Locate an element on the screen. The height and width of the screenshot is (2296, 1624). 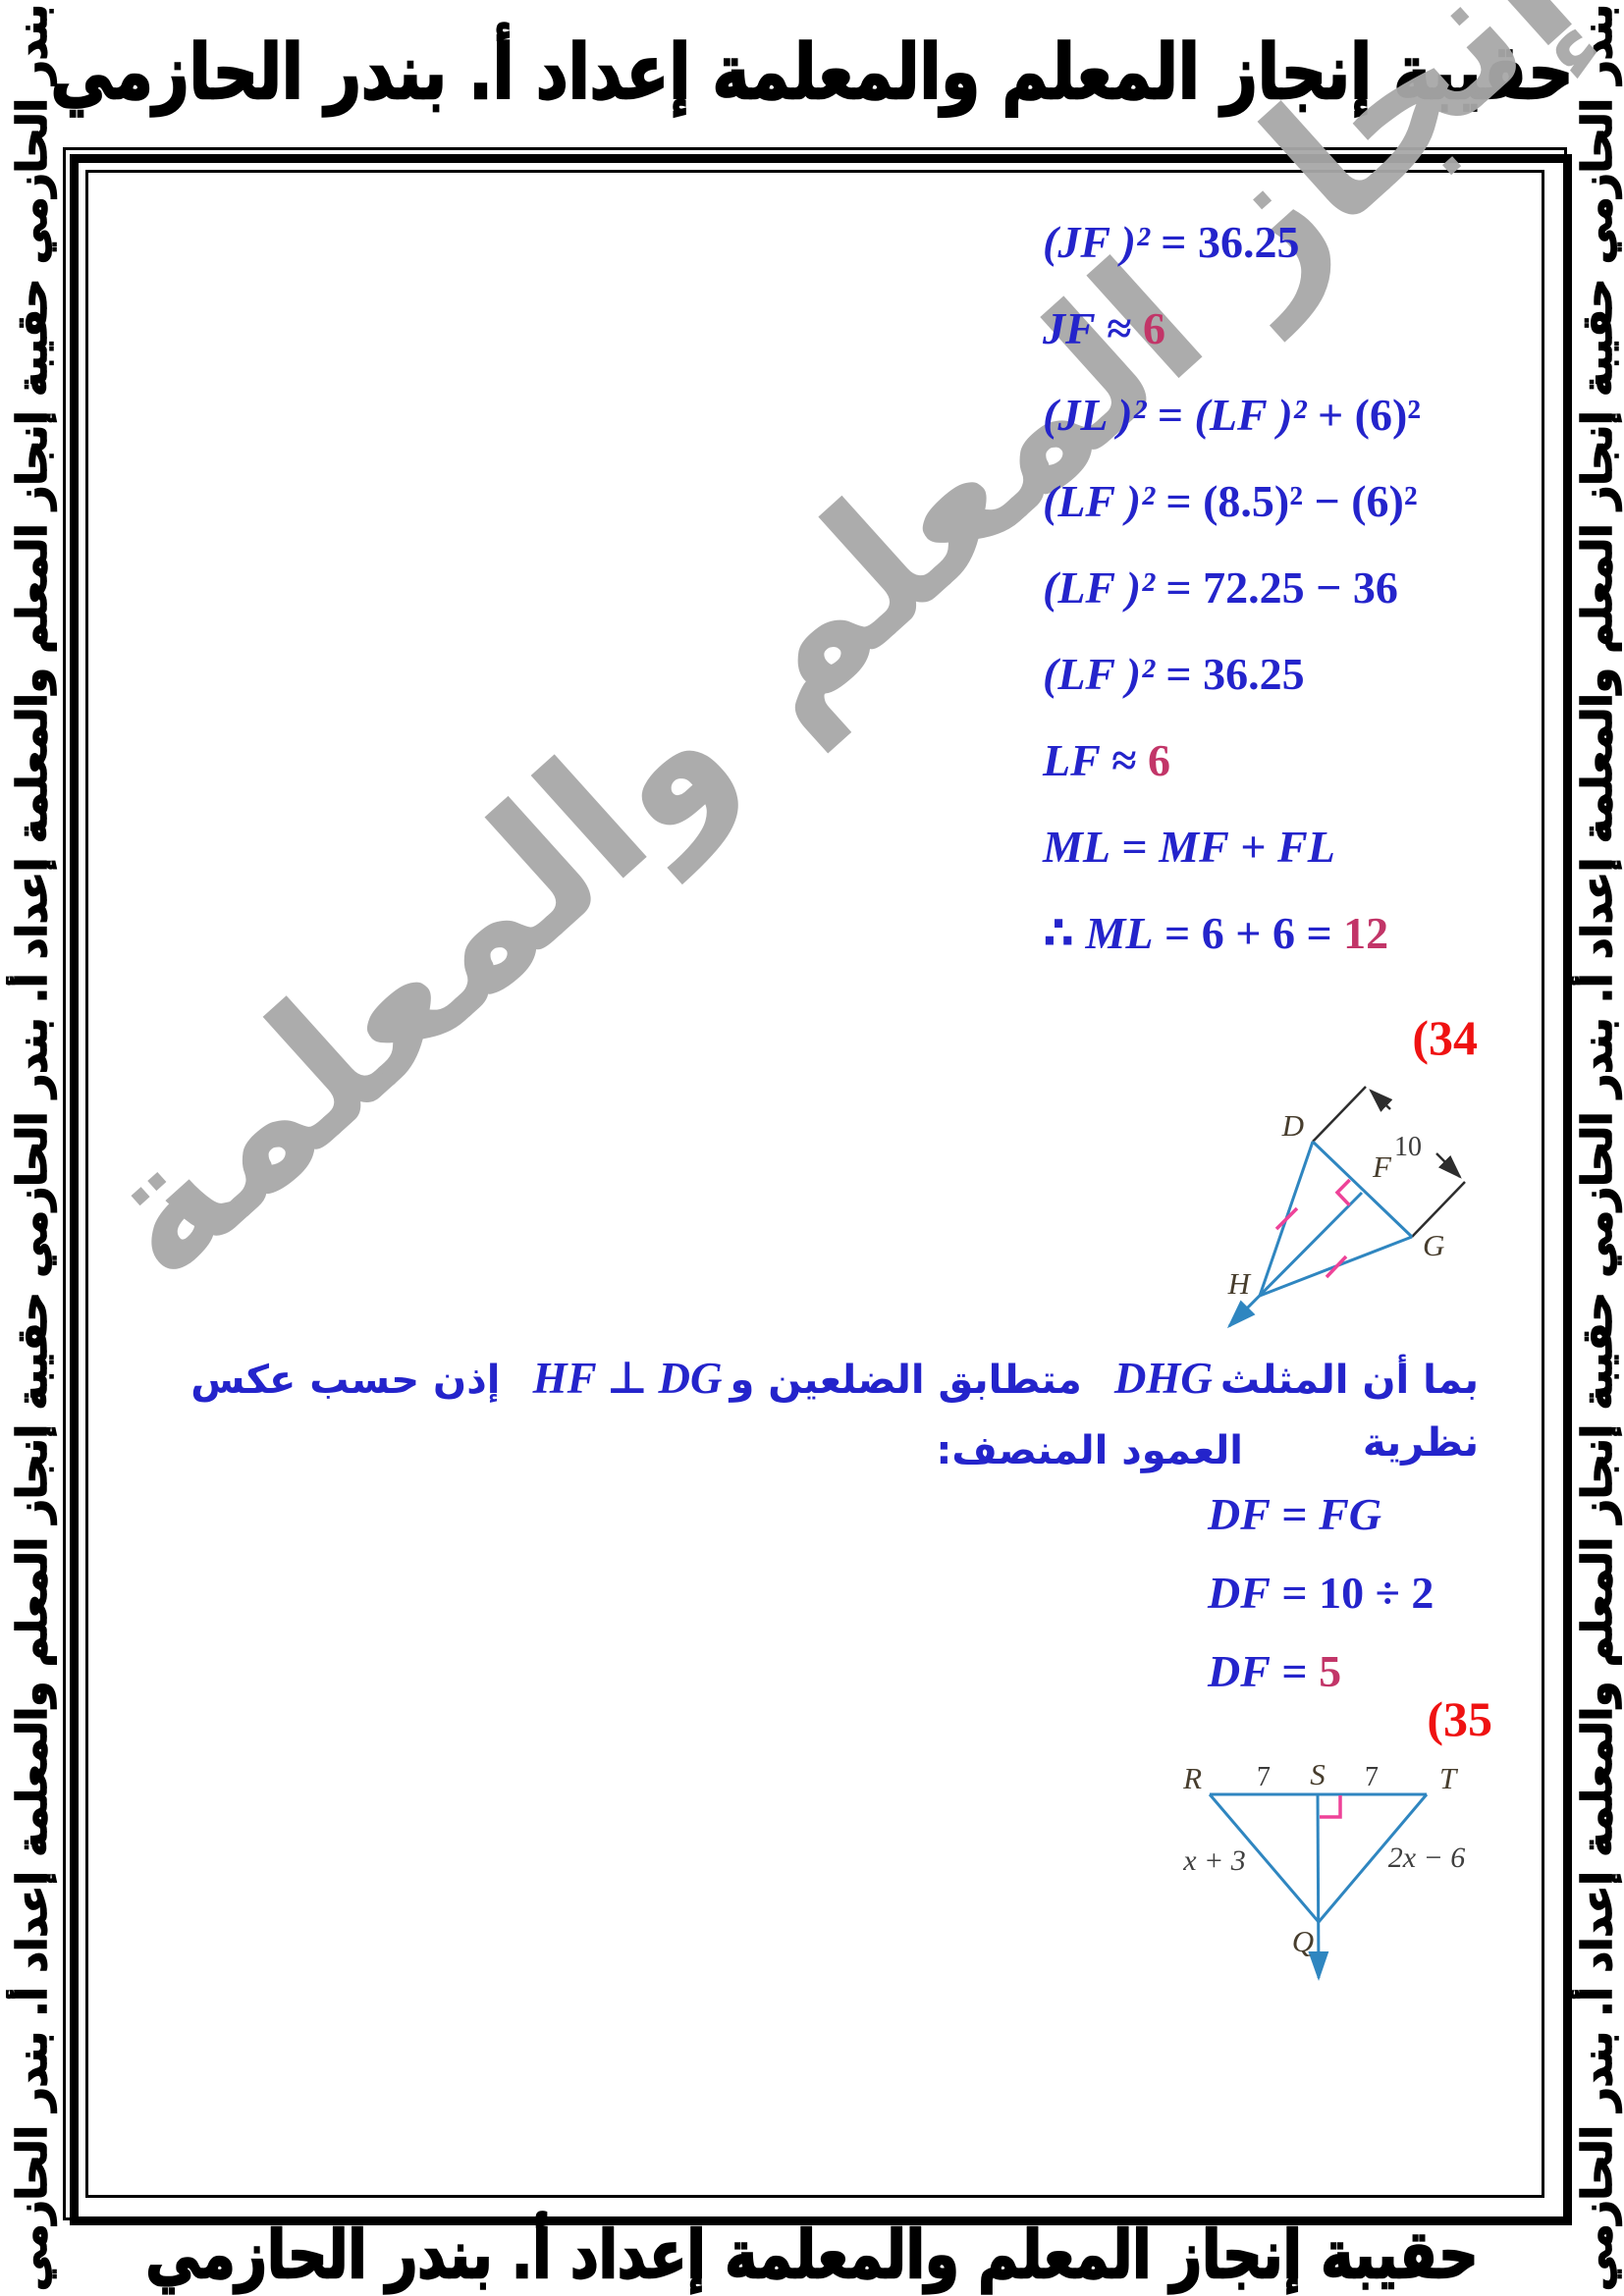
equation-line: DF = 5 is located at coordinates (1321, 1670).